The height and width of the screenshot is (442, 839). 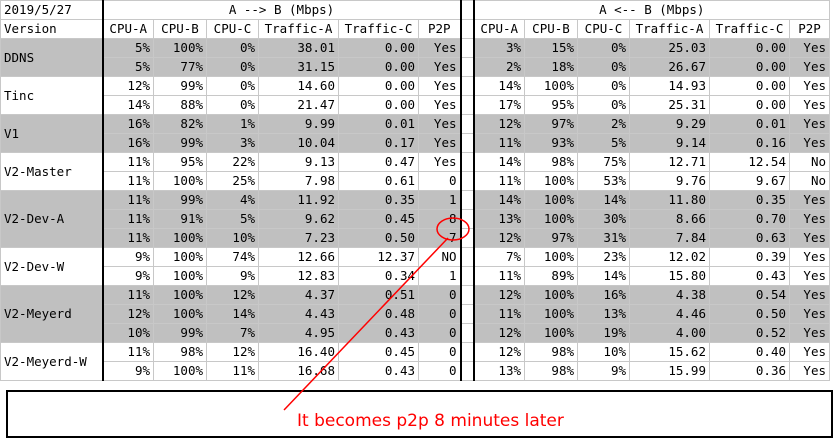 What do you see at coordinates (298, 276) in the screenshot?
I see `data-cell: 12.83` at bounding box center [298, 276].